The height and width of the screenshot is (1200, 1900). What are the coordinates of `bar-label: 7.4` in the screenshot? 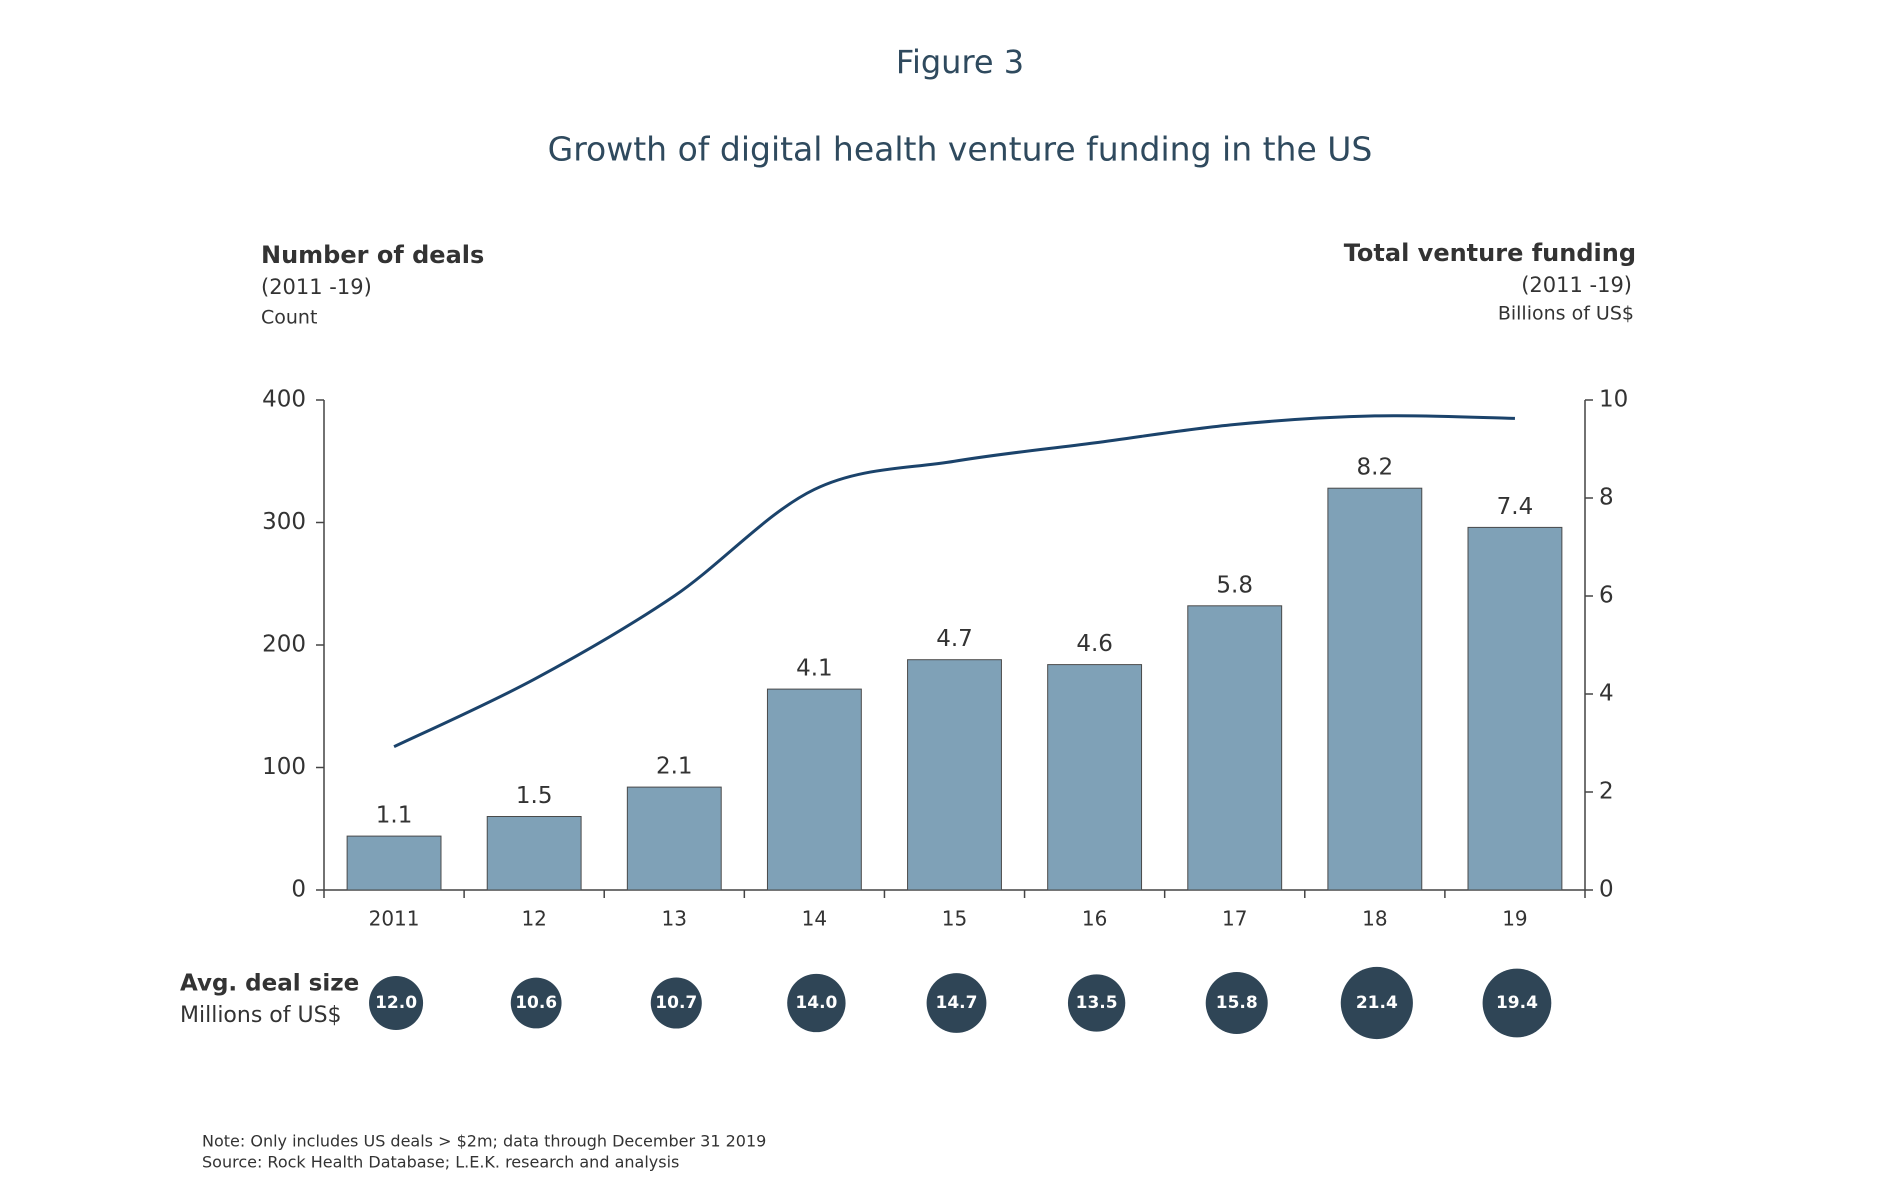 It's located at (1515, 507).